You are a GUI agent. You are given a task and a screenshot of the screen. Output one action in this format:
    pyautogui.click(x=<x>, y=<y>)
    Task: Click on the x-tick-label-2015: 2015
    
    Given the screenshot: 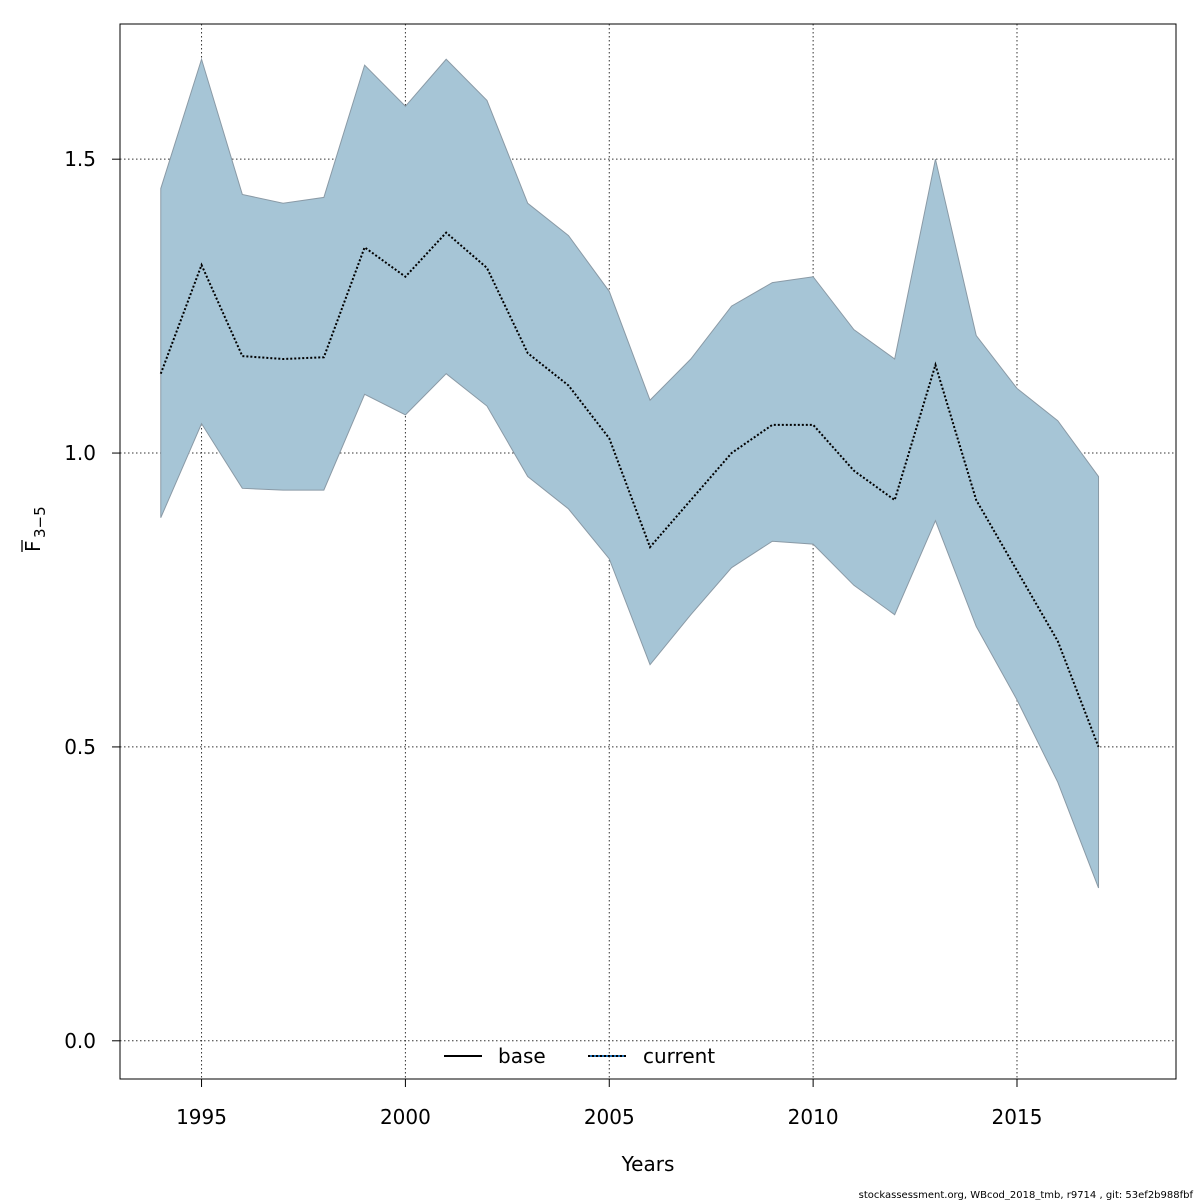 What is the action you would take?
    pyautogui.click(x=1017, y=1117)
    